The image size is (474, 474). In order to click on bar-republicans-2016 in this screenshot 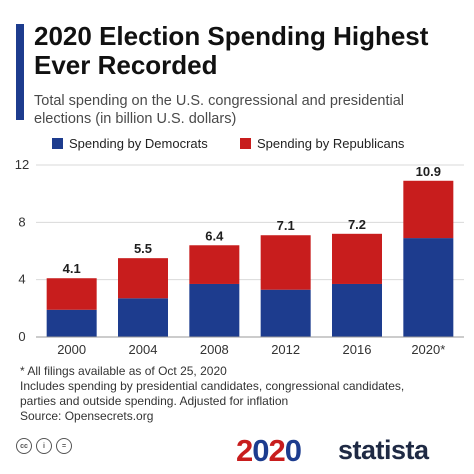, I will do `click(357, 258)`.